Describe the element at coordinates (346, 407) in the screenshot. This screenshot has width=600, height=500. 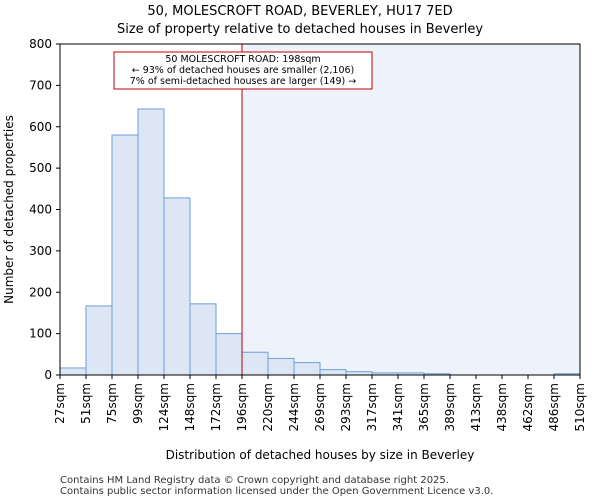
I see `x-tick-label: 293sqm` at that location.